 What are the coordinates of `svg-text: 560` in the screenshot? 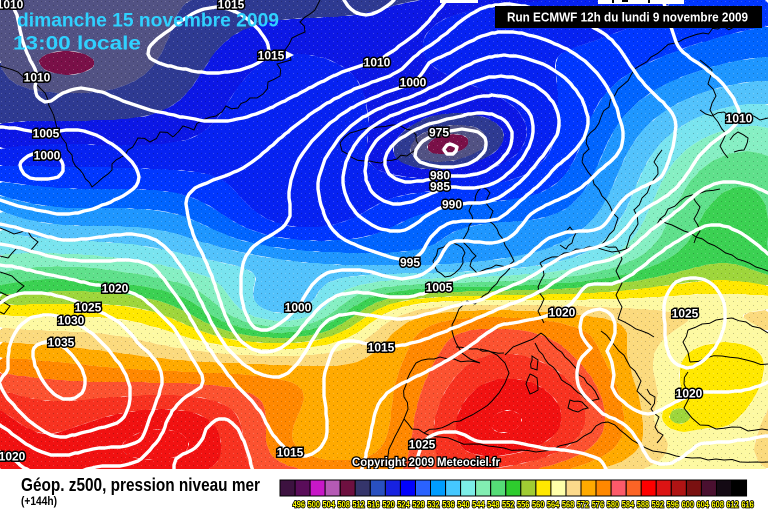 It's located at (538, 505).